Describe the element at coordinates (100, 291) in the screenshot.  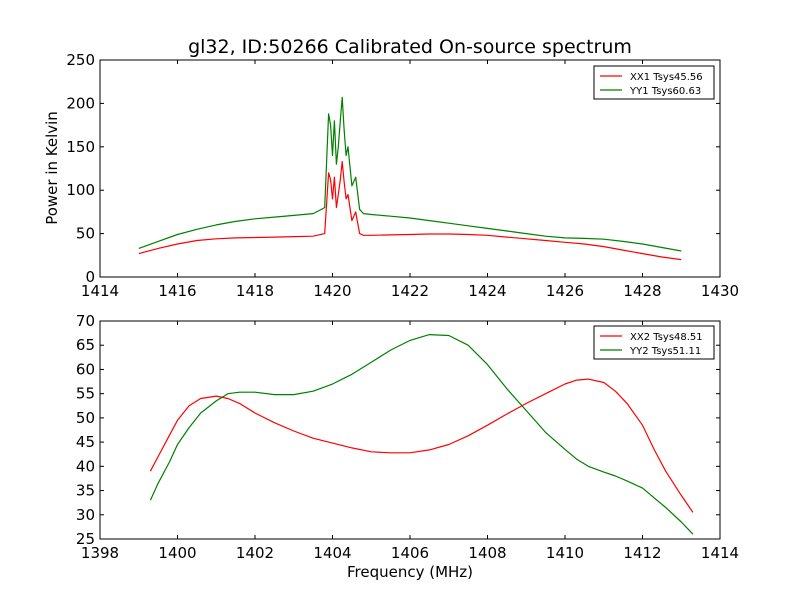
I see `top-x-tick-label: 1414` at that location.